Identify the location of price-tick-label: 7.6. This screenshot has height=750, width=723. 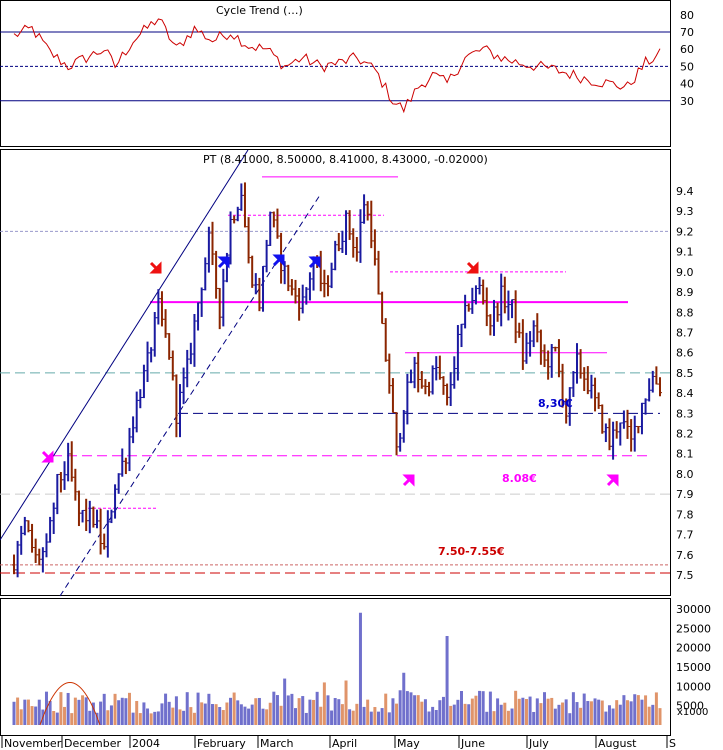
(685, 555).